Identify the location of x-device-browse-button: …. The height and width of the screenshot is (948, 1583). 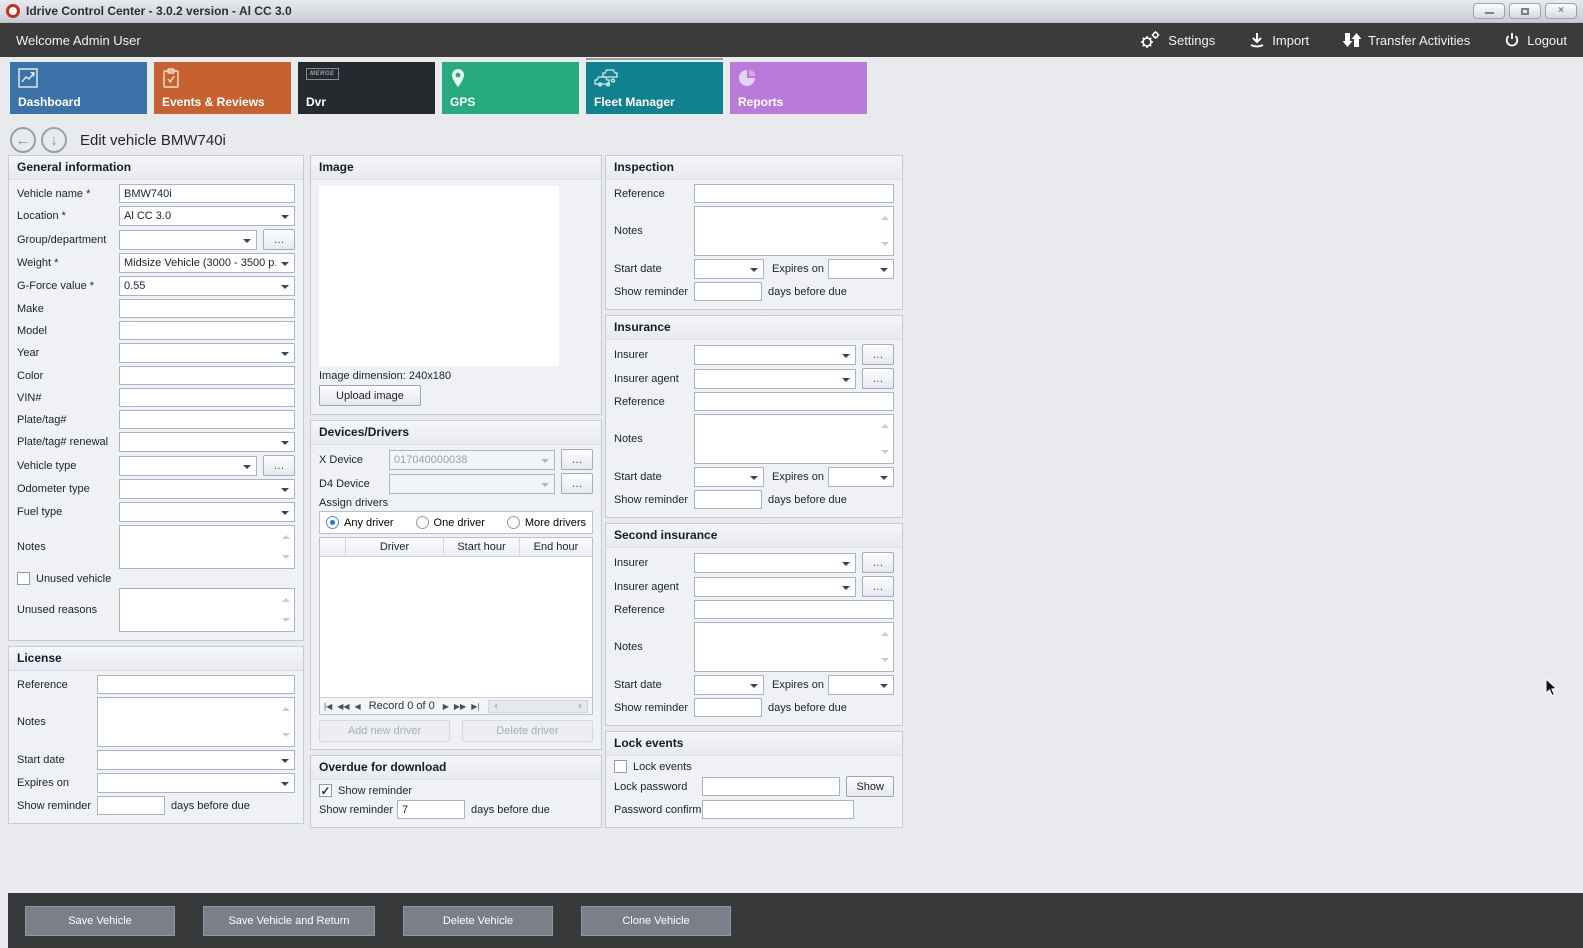
(577, 459).